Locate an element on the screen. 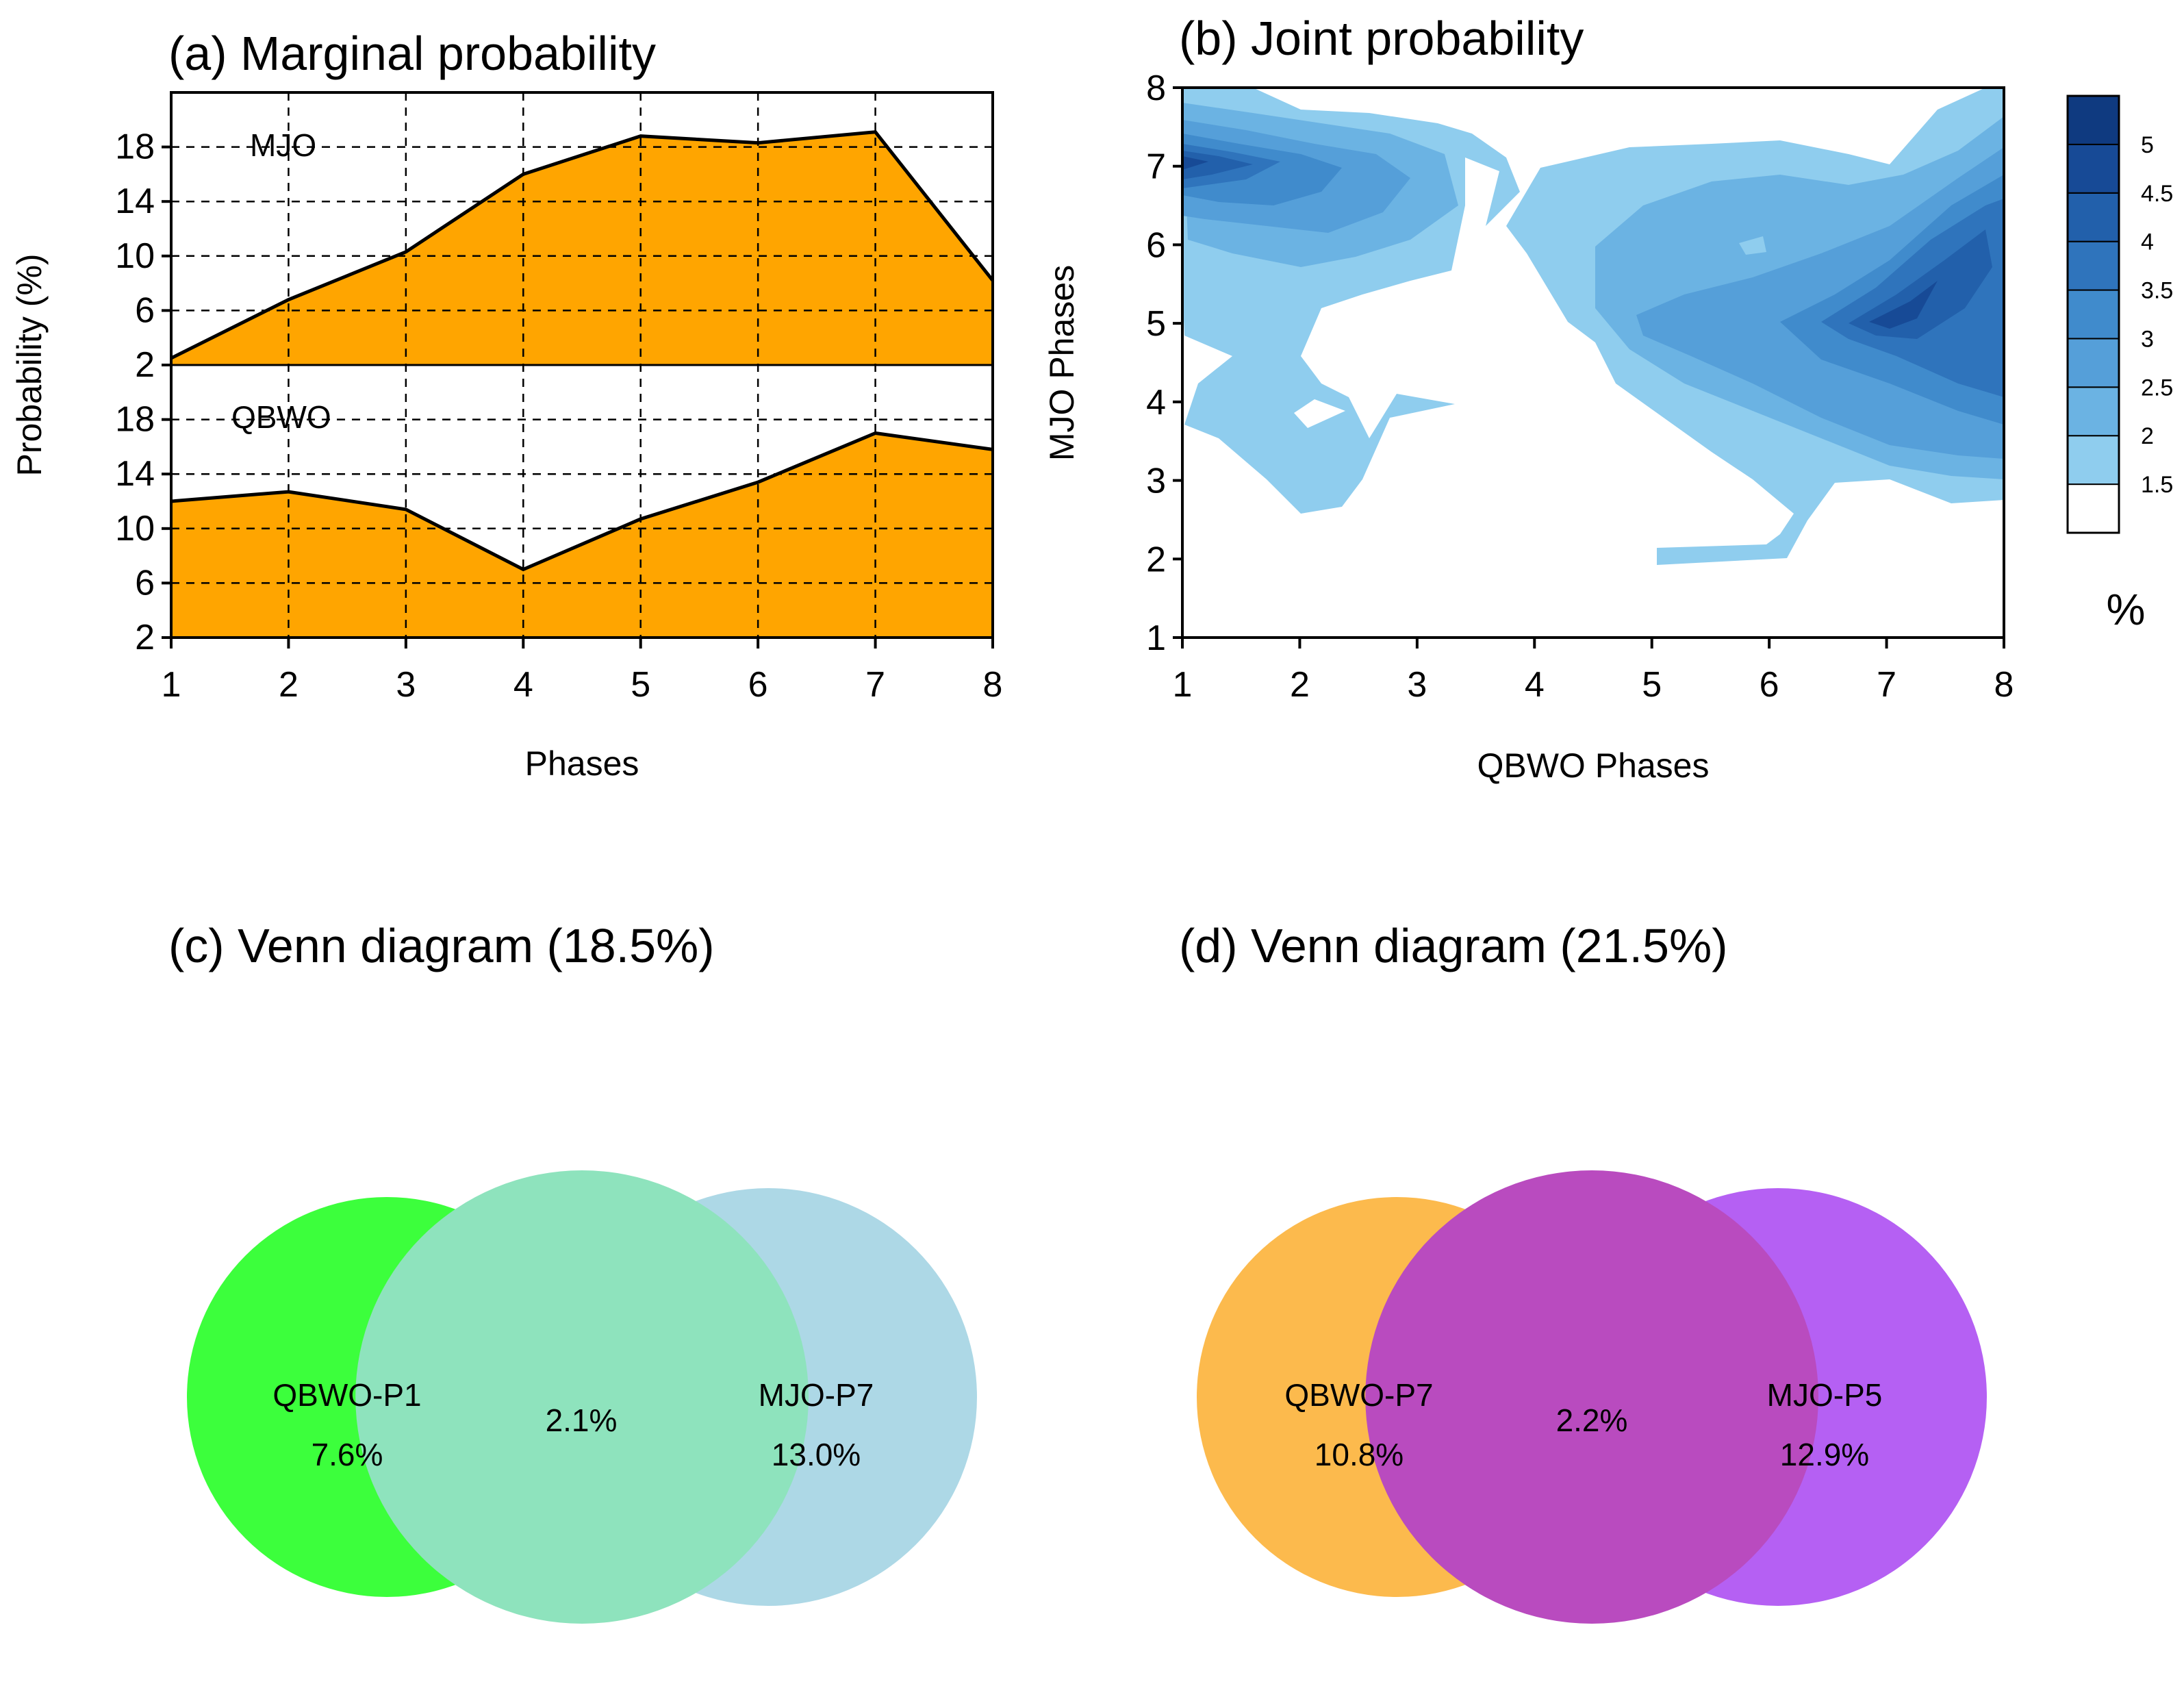 The width and height of the screenshot is (2184, 1686). b-ytick-label-2: 2 is located at coordinates (1156, 559).